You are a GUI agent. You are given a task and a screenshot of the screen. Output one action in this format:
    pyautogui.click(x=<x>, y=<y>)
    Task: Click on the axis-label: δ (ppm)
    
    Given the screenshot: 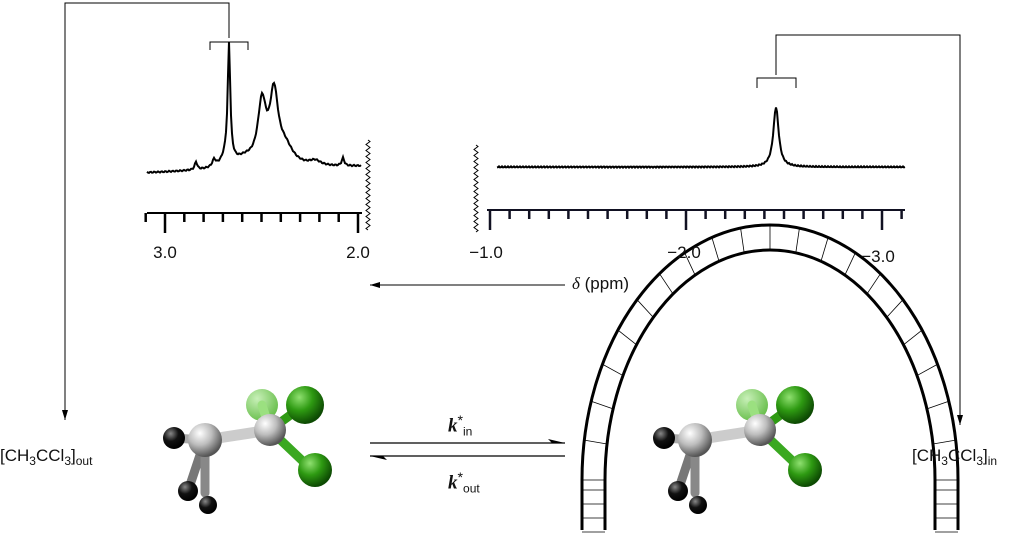 What is the action you would take?
    pyautogui.click(x=601, y=283)
    